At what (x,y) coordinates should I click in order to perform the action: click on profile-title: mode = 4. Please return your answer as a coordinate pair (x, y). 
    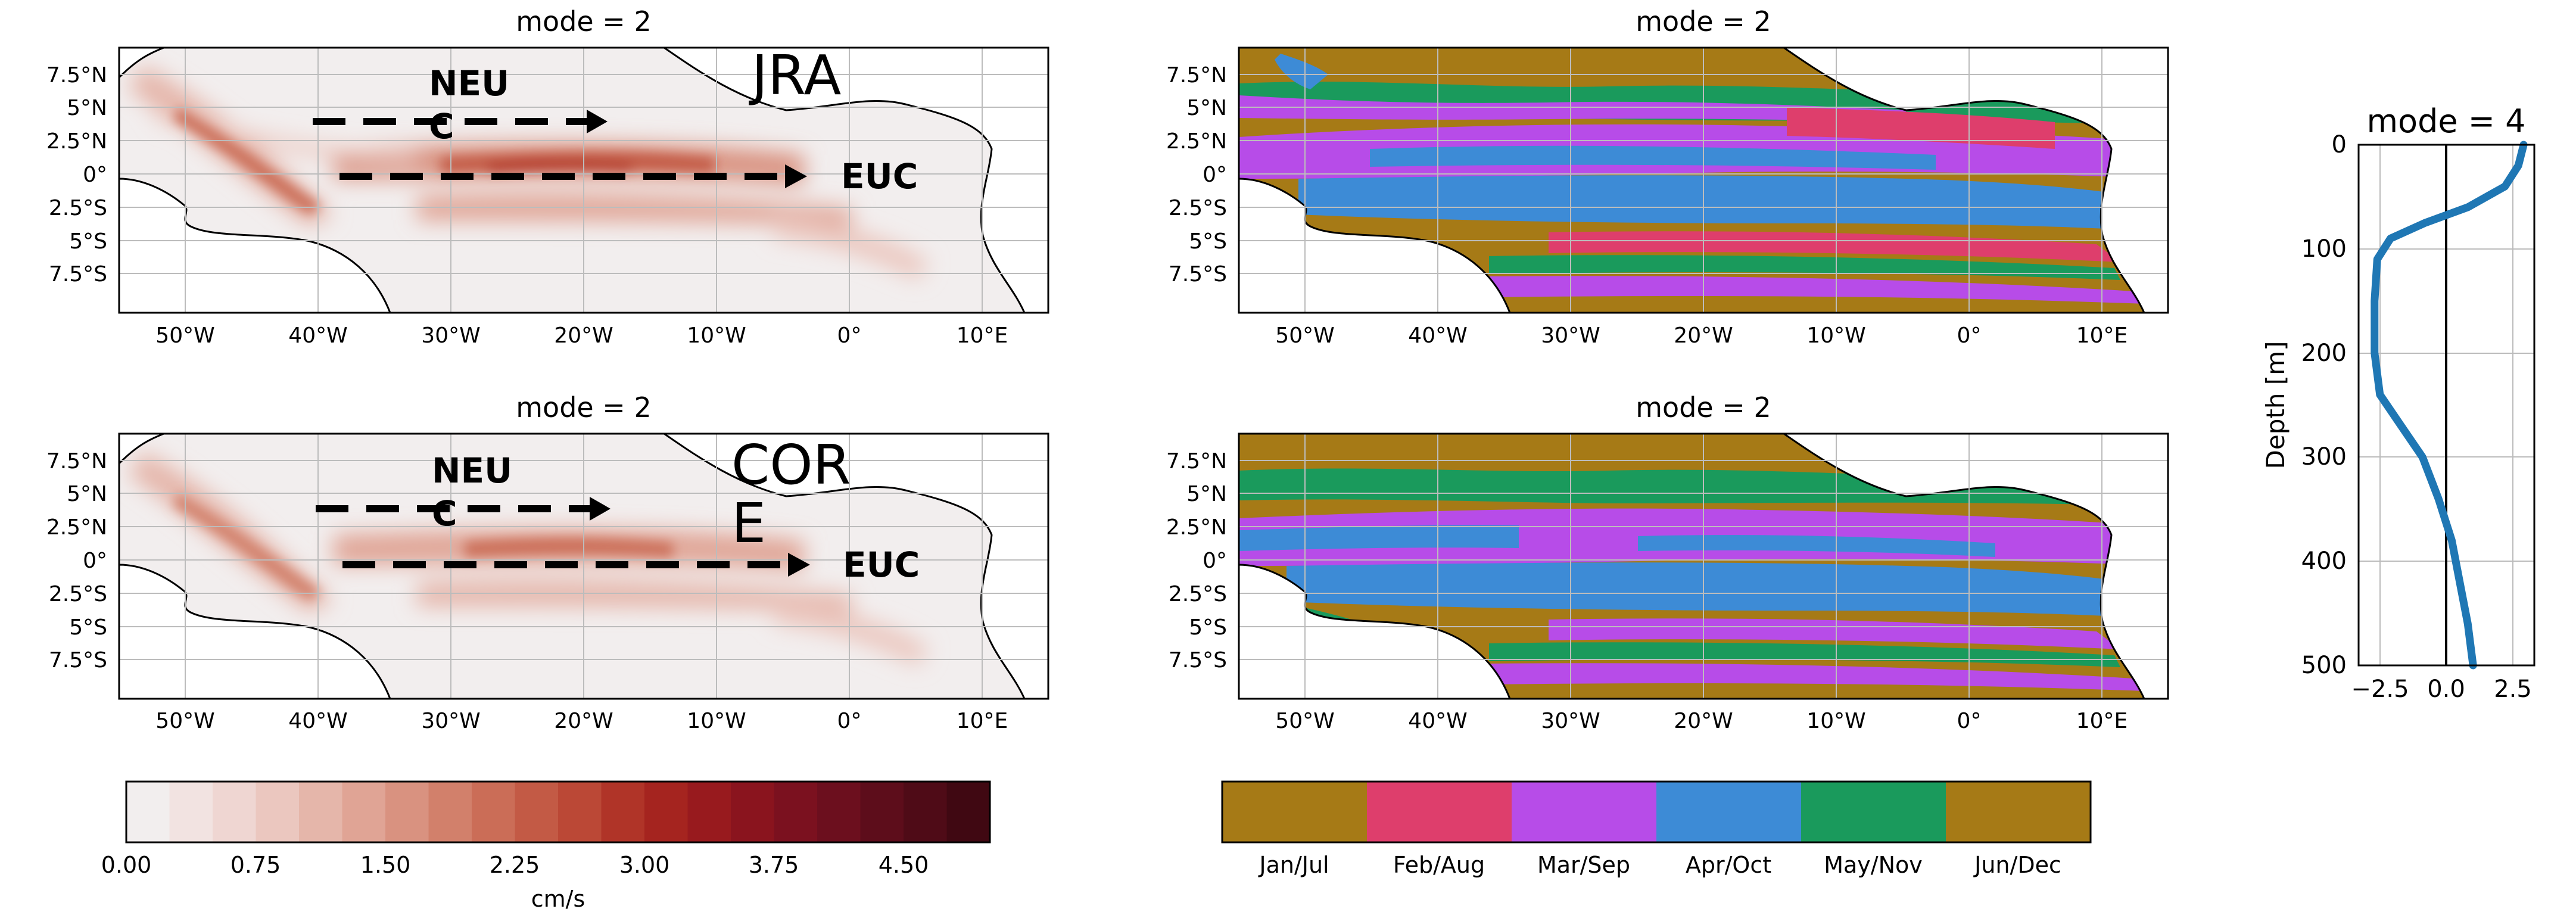
    Looking at the image, I should click on (2445, 121).